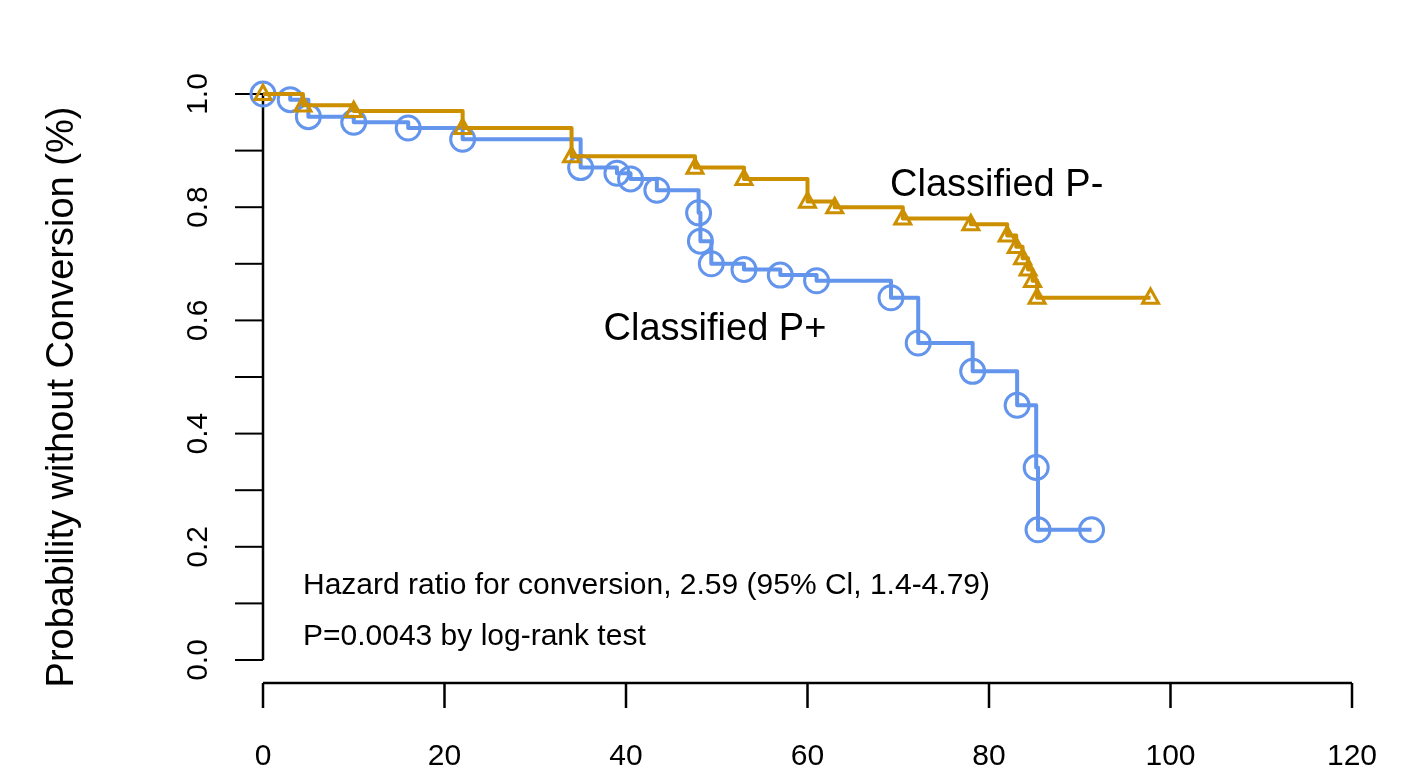 The image size is (1412, 782). I want to click on x-tick-label: 40, so click(626, 754).